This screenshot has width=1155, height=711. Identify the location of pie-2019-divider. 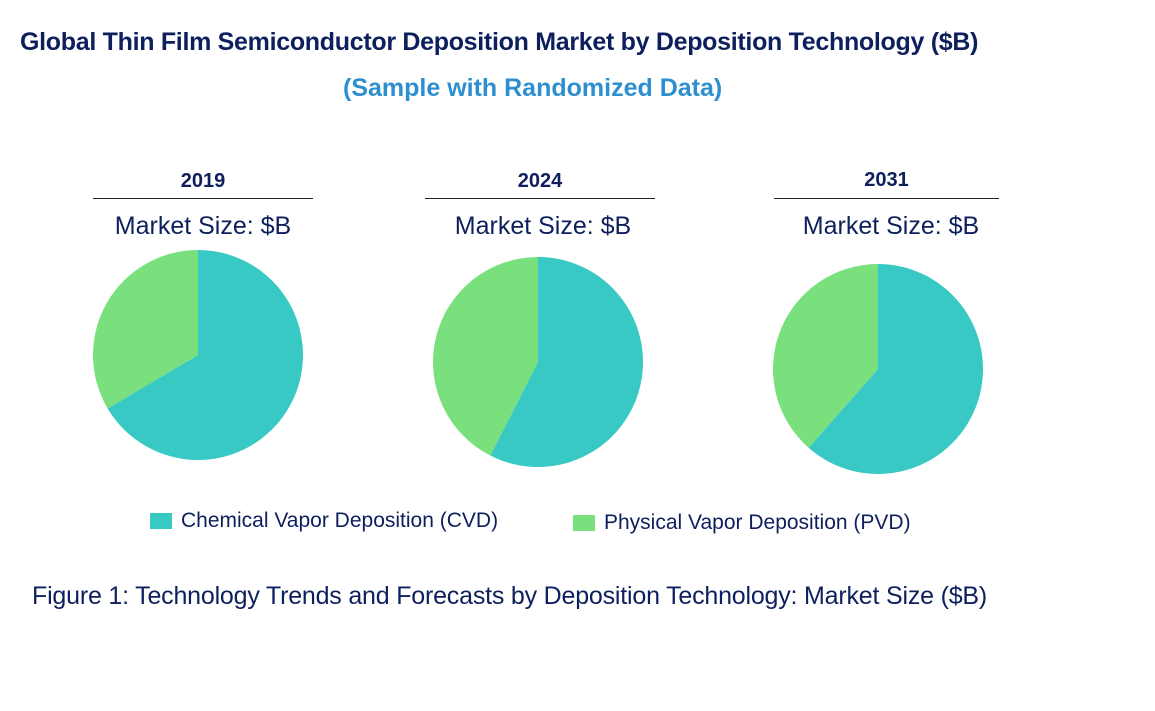
(203, 198).